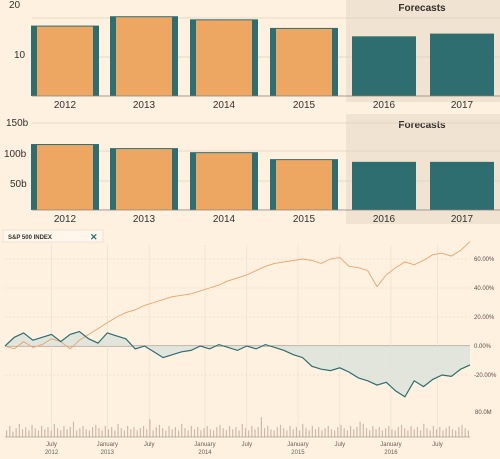 The width and height of the screenshot is (500, 459). I want to click on xtick-mid-2016: 2016, so click(384, 219).